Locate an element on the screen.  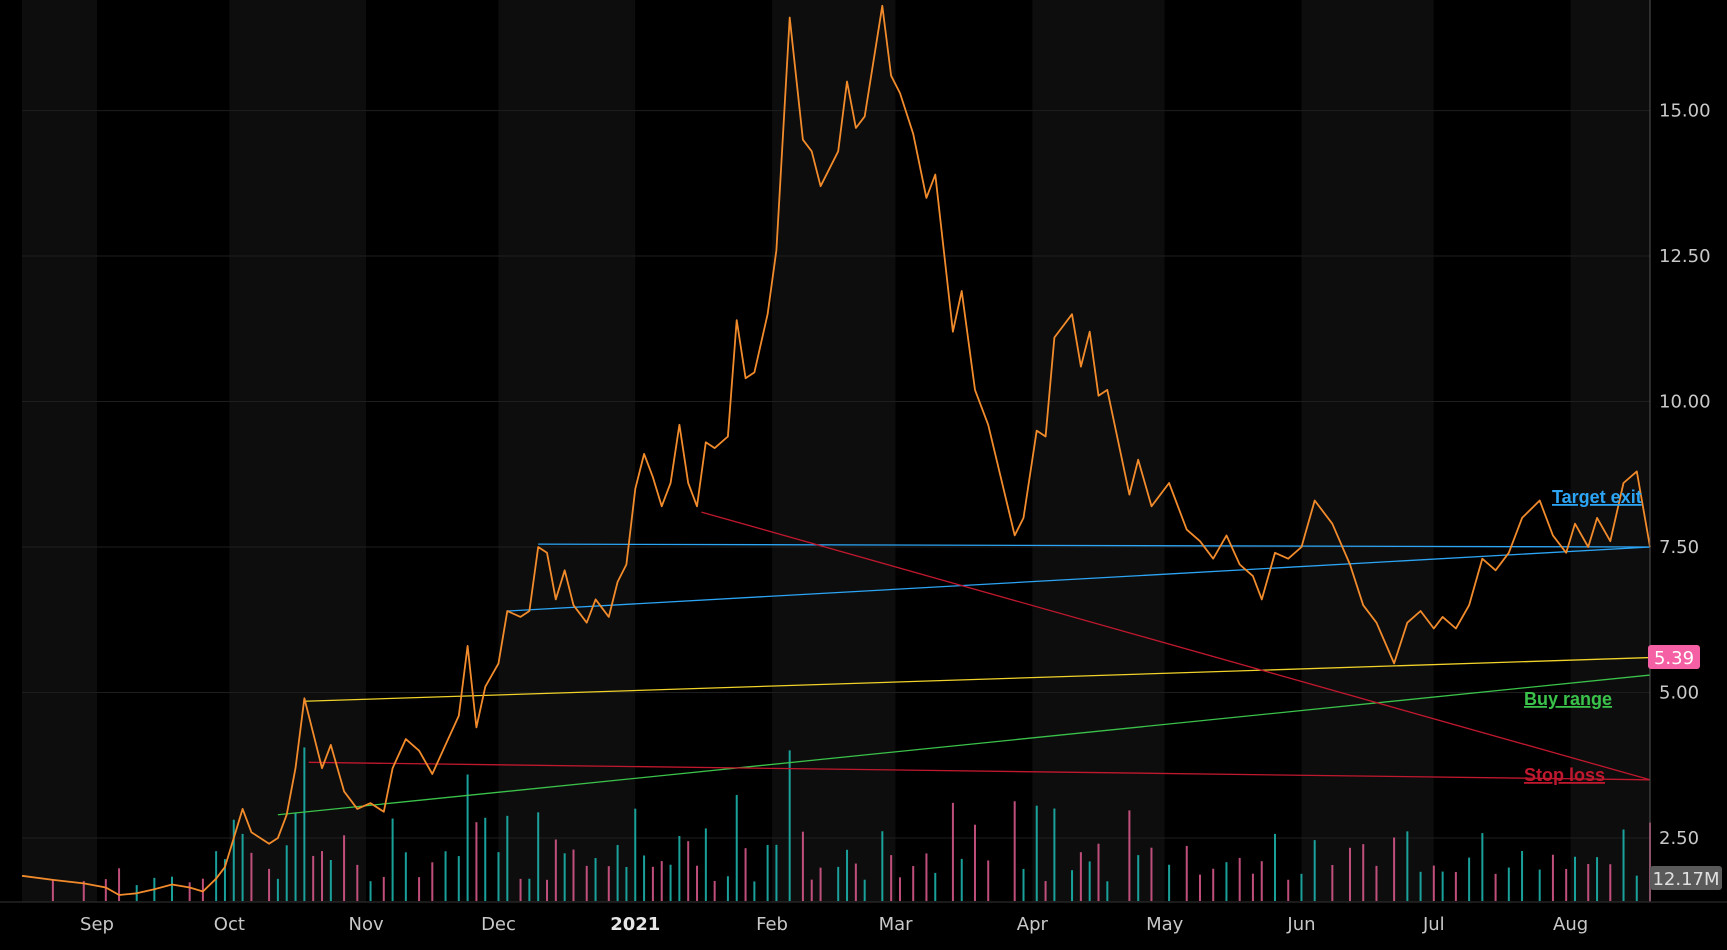
x-tick-label: 2021 is located at coordinates (635, 924).